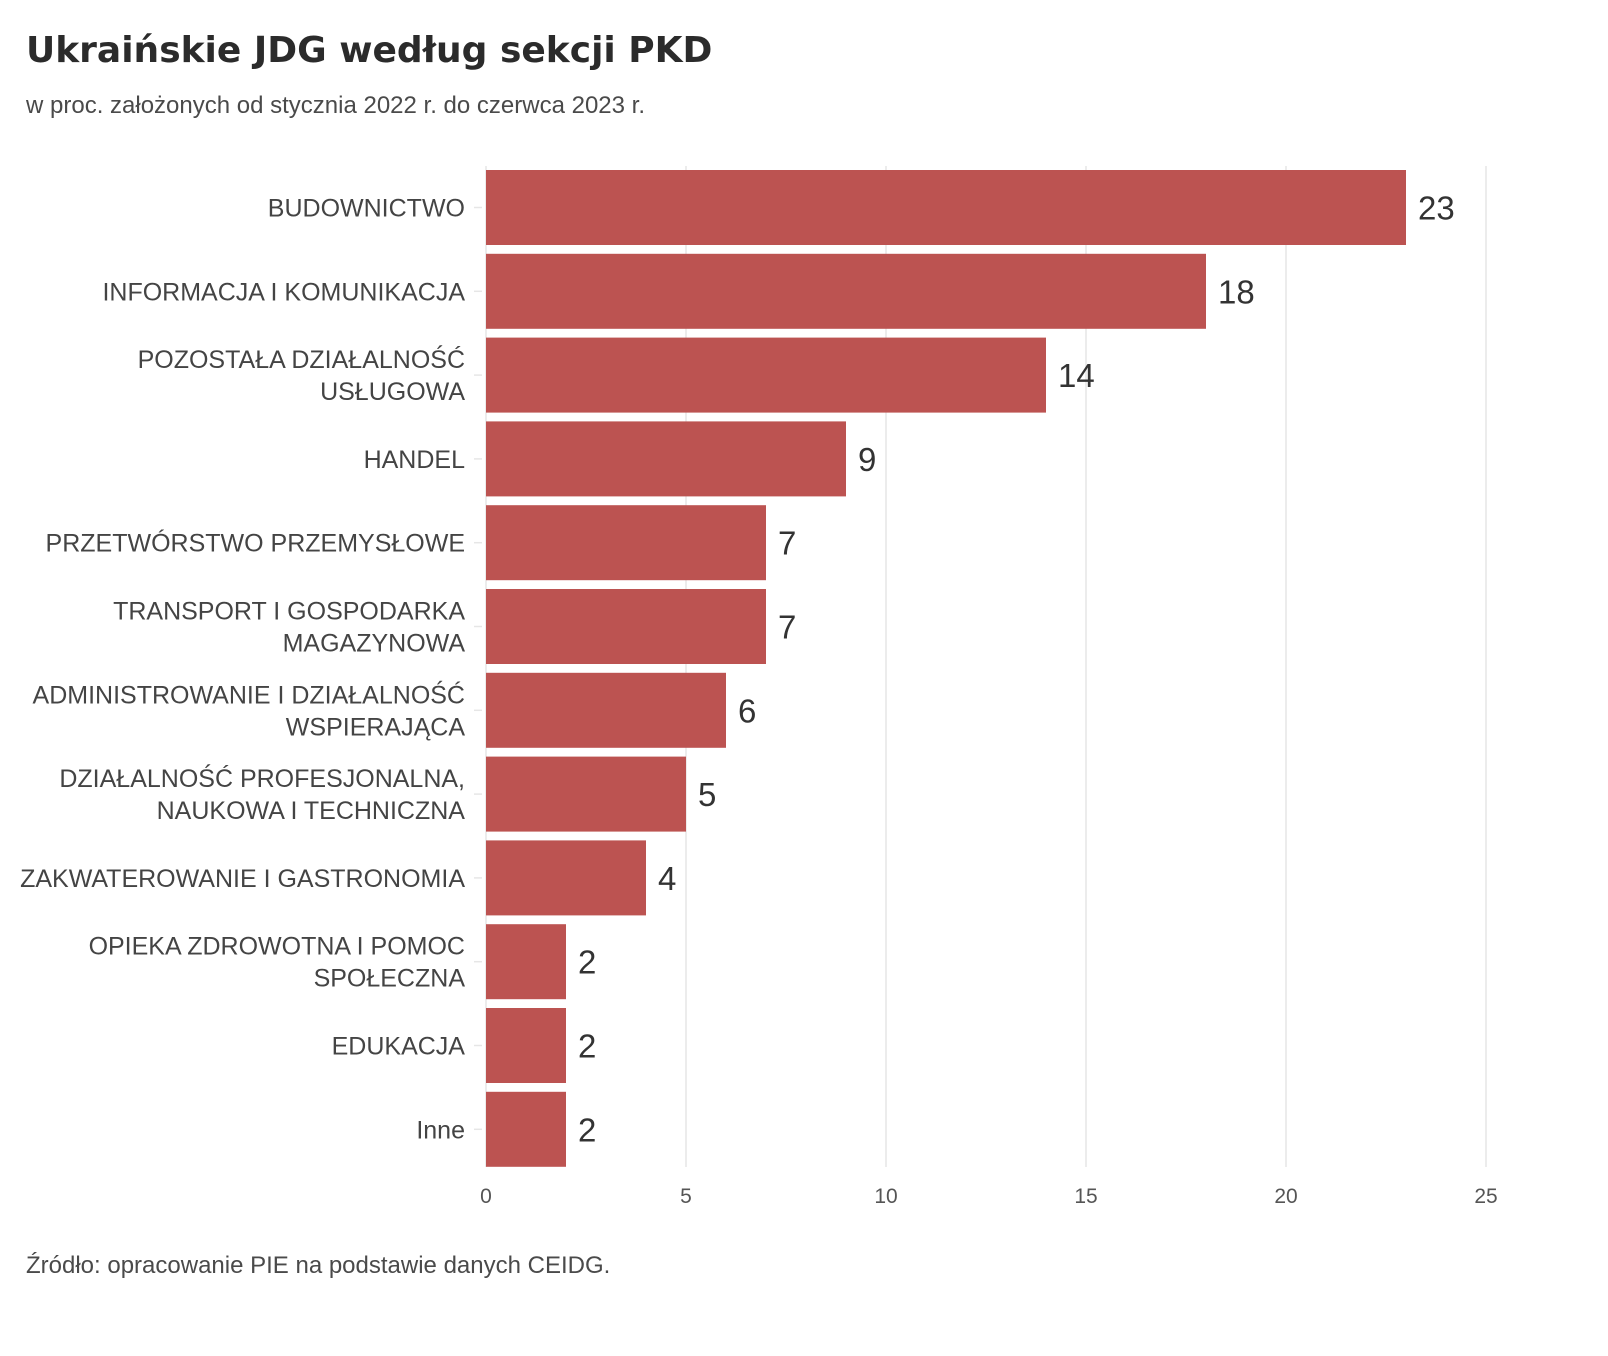  Describe the element at coordinates (302, 375) in the screenshot. I see `category-label: POZOSTAŁA DZIAŁALNOŚĆ USŁUGOWA` at that location.